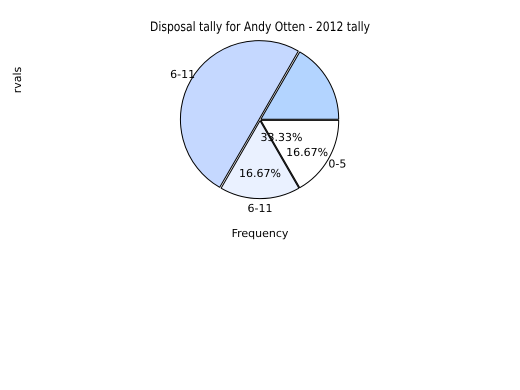  Describe the element at coordinates (260, 233) in the screenshot. I see `text: Frequency` at that location.